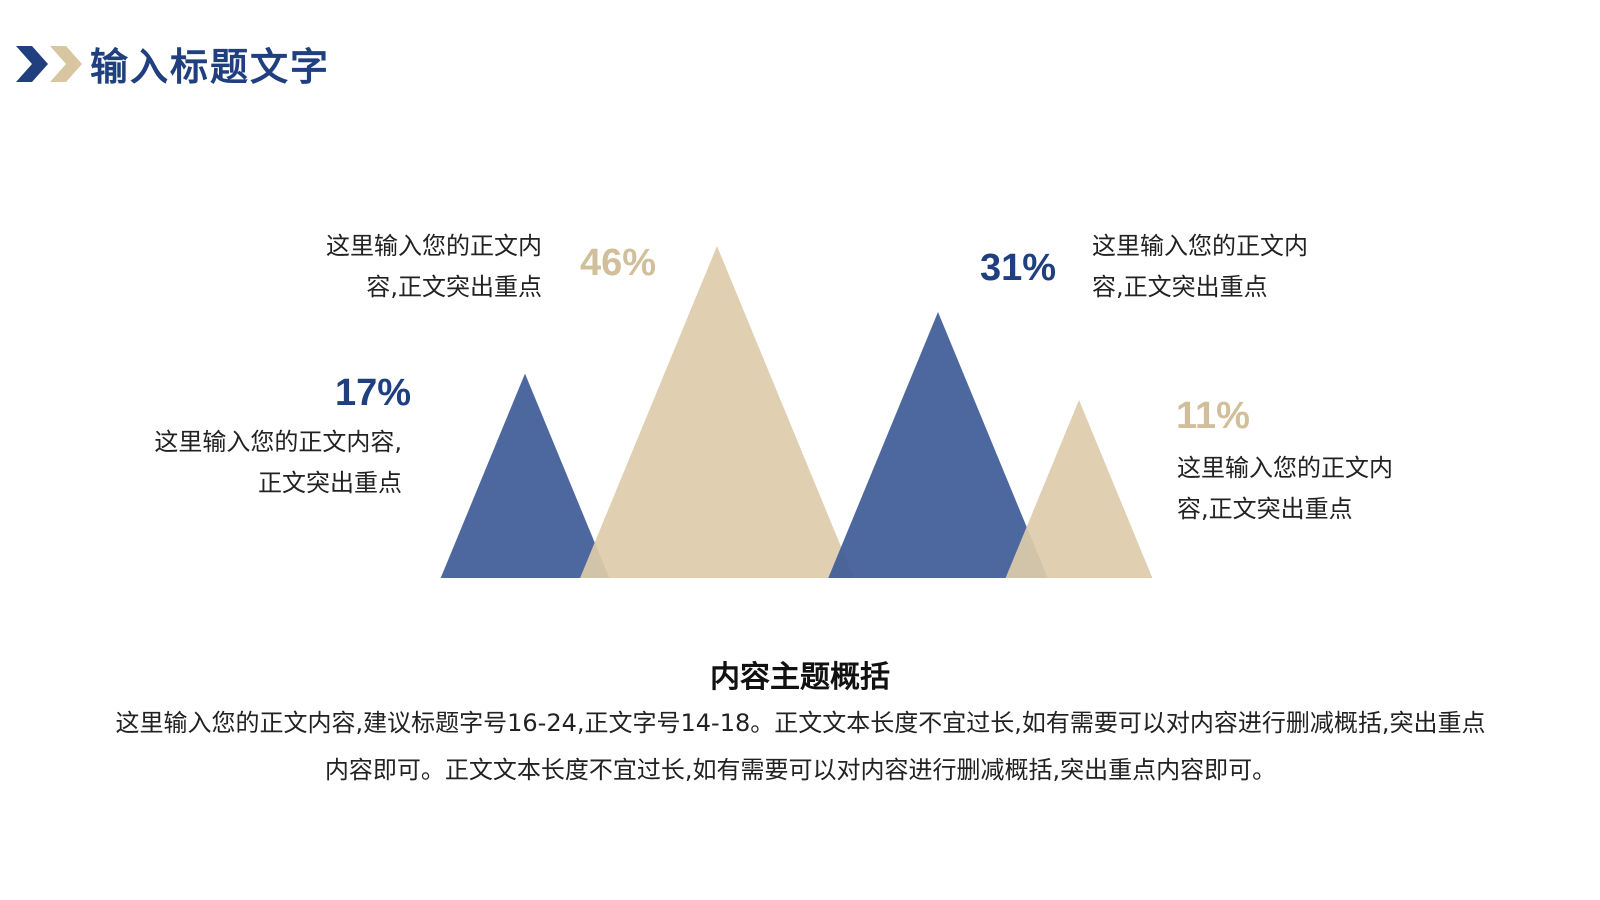 This screenshot has height=900, width=1600. I want to click on description-line: 这里输入您的正文内容,, so click(278, 442).